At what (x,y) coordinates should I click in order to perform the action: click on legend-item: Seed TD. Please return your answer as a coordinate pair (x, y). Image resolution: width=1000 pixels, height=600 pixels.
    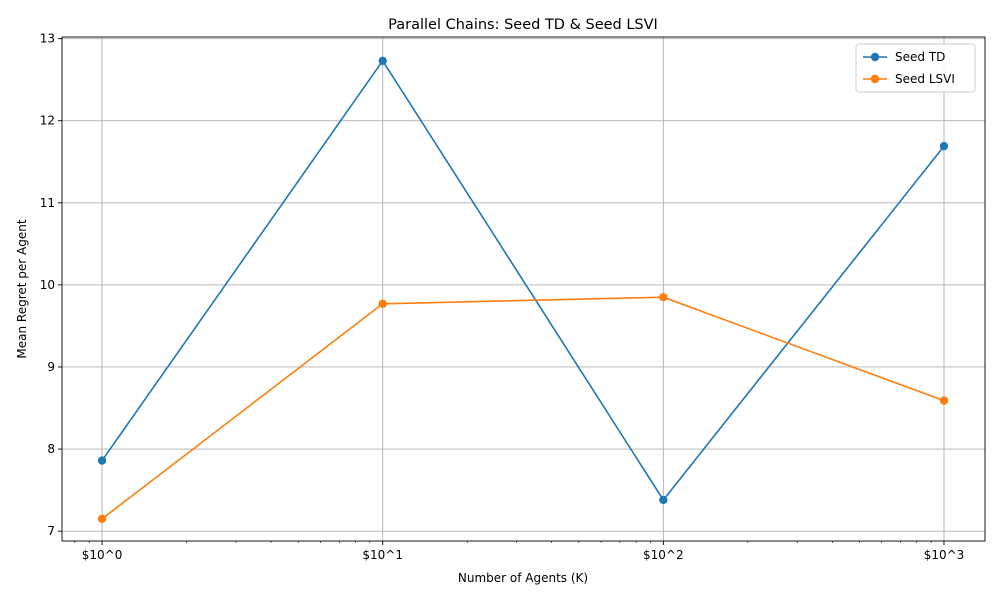
    Looking at the image, I should click on (904, 57).